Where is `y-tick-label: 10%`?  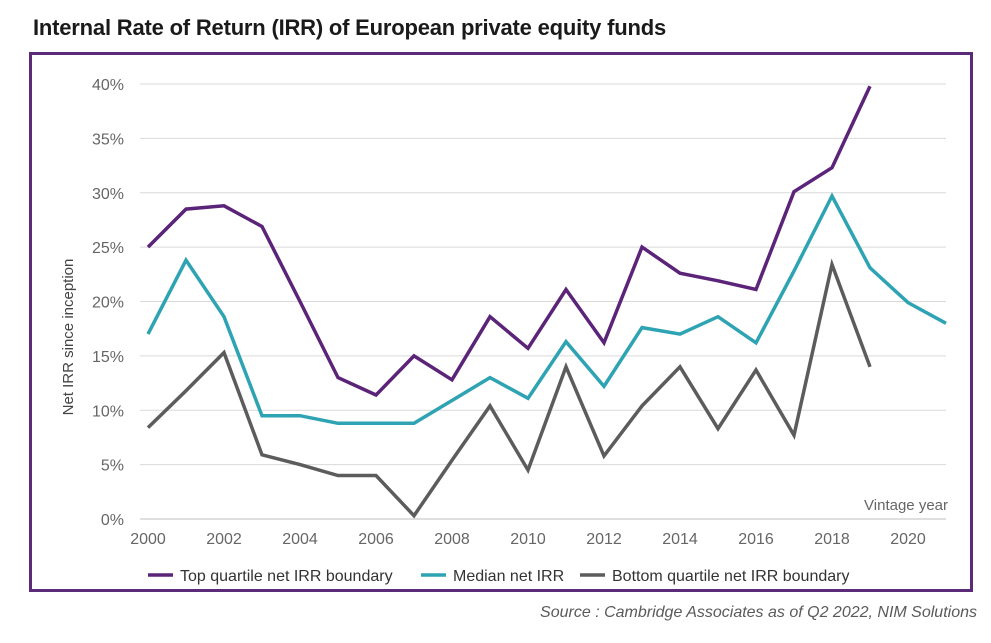
y-tick-label: 10% is located at coordinates (108, 411).